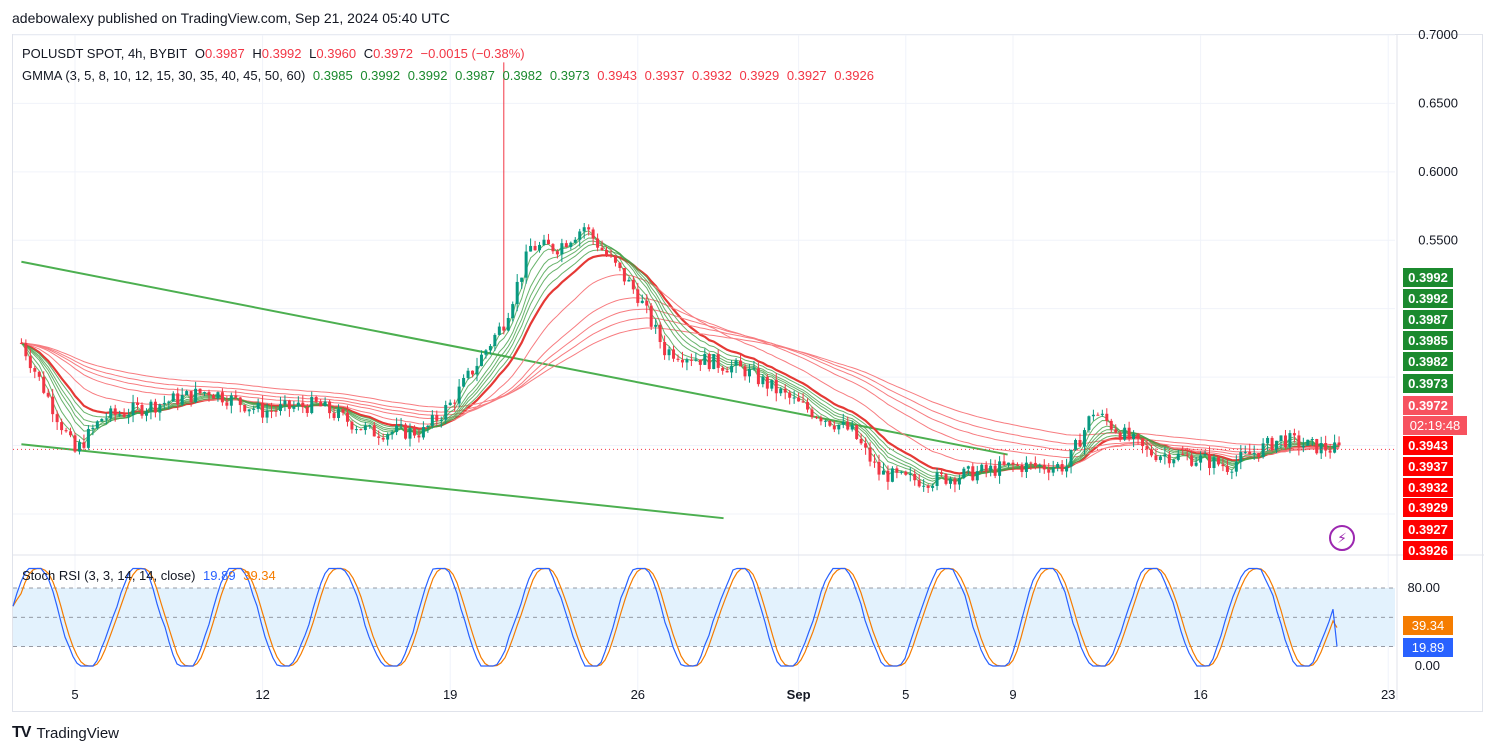  I want to click on high-label: H, so click(257, 53).